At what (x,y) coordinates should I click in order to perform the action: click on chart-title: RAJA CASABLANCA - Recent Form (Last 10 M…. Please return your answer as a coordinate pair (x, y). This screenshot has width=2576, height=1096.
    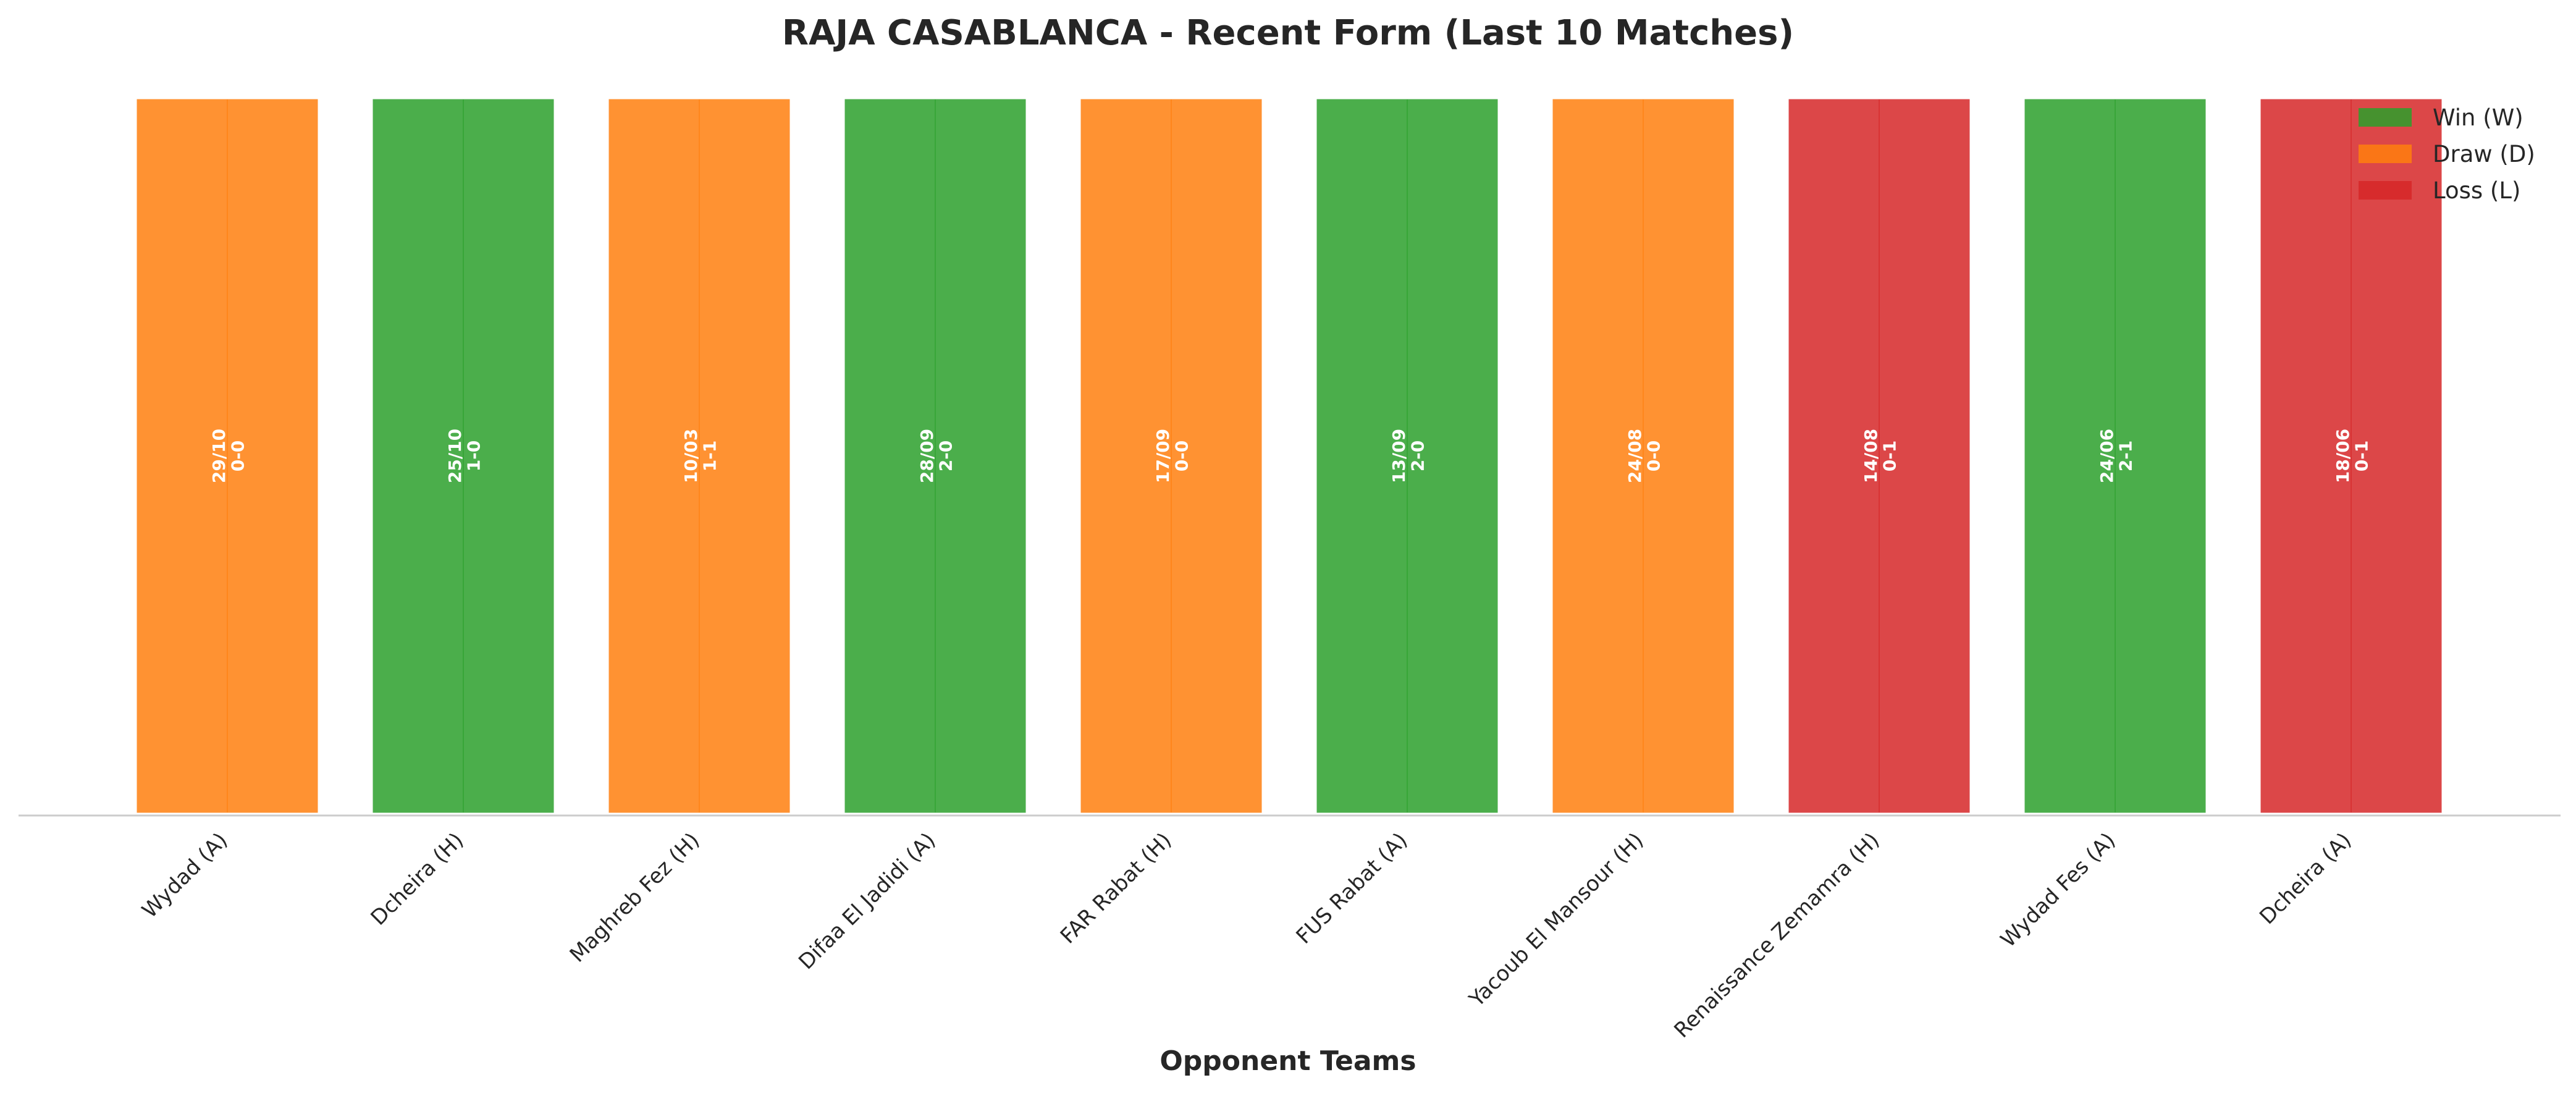
    Looking at the image, I should click on (1288, 33).